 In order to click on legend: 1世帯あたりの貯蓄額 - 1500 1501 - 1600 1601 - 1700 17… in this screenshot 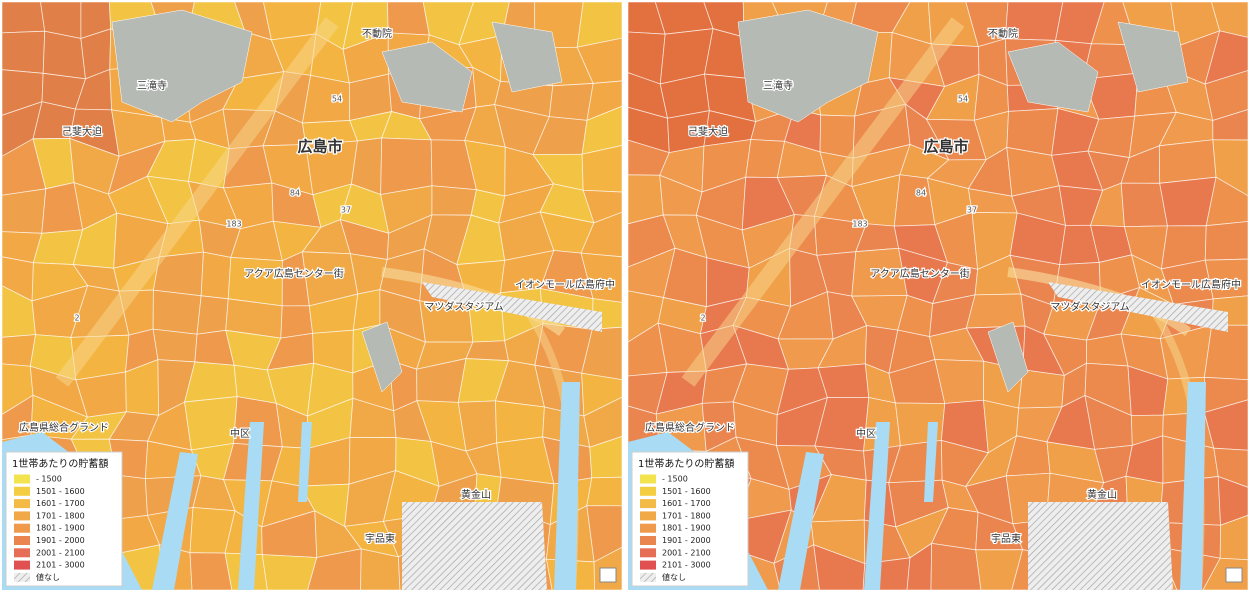, I will do `click(690, 519)`.